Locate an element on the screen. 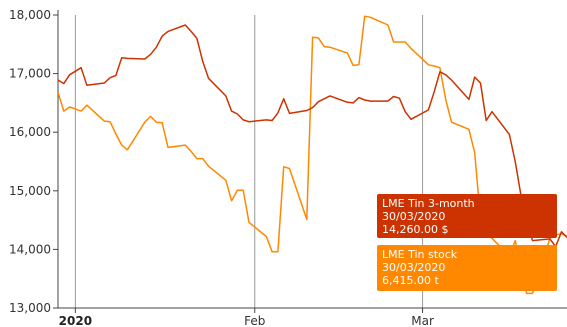  tooltip-series-name: LME Tin stock is located at coordinates (420, 254).